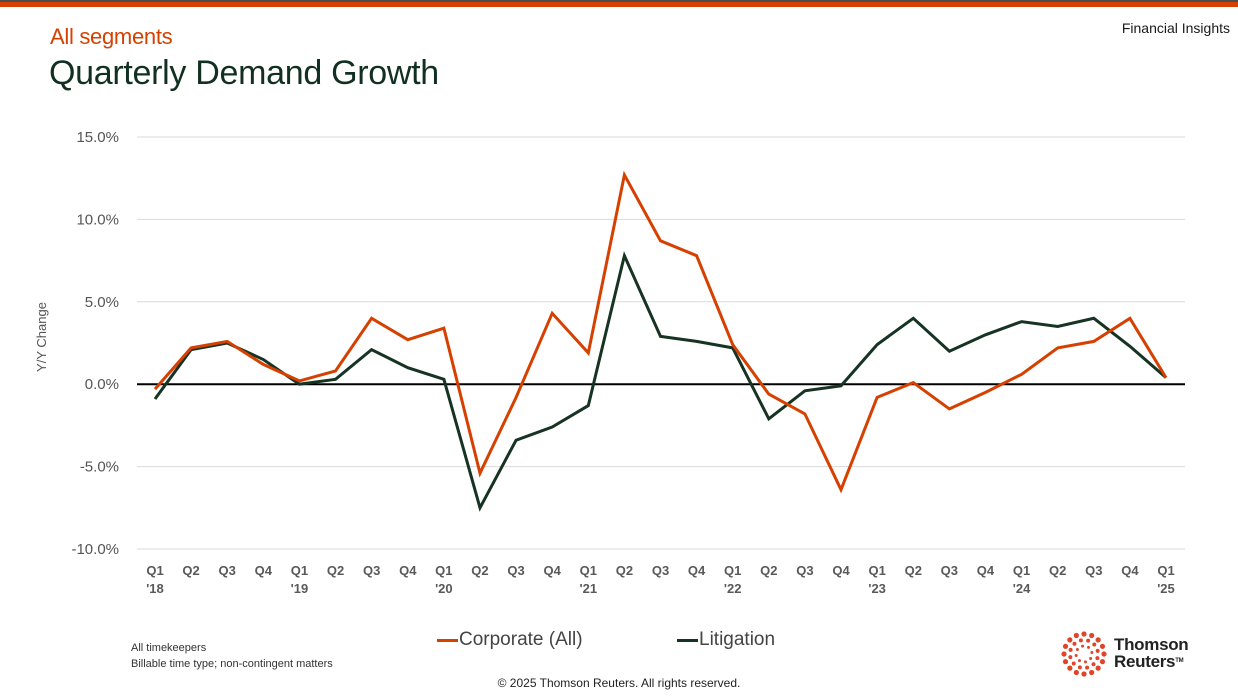 The height and width of the screenshot is (698, 1238). Describe the element at coordinates (444, 588) in the screenshot. I see `x-tick-year-label: '20` at that location.